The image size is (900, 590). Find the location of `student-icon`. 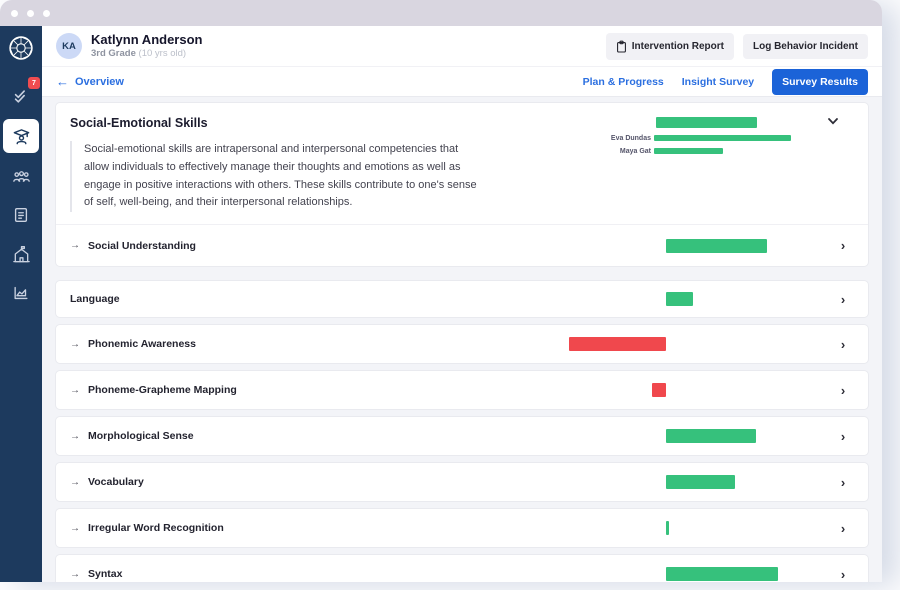

student-icon is located at coordinates (21, 136).